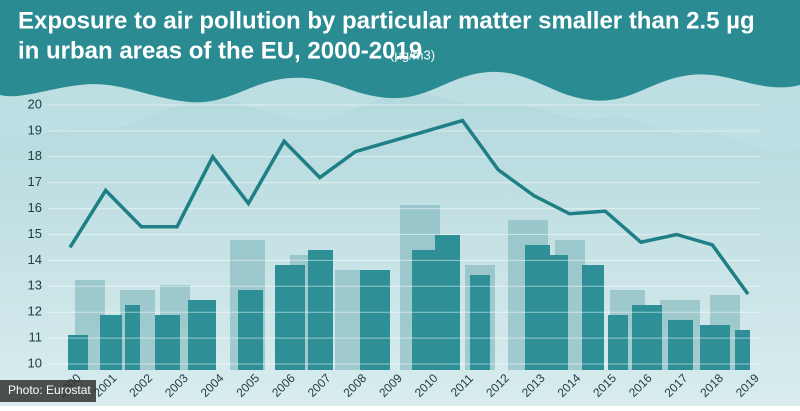  Describe the element at coordinates (35, 259) in the screenshot. I see `y-tick-label: 14` at that location.